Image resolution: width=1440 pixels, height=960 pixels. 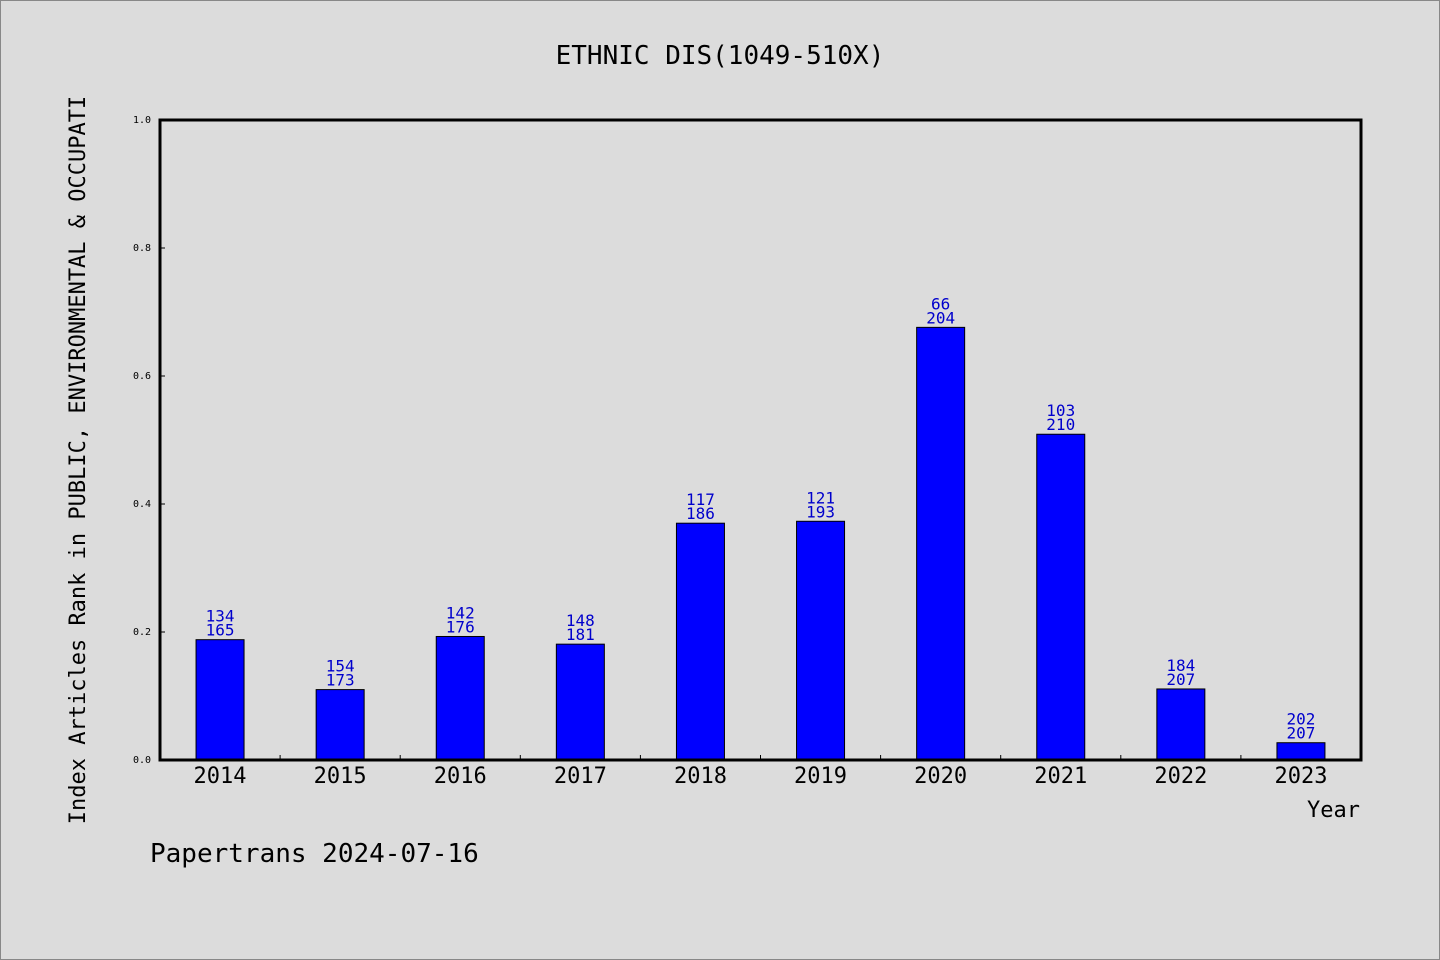 What do you see at coordinates (340, 680) in the screenshot?
I see `bar-label-bottom-2015: 173` at bounding box center [340, 680].